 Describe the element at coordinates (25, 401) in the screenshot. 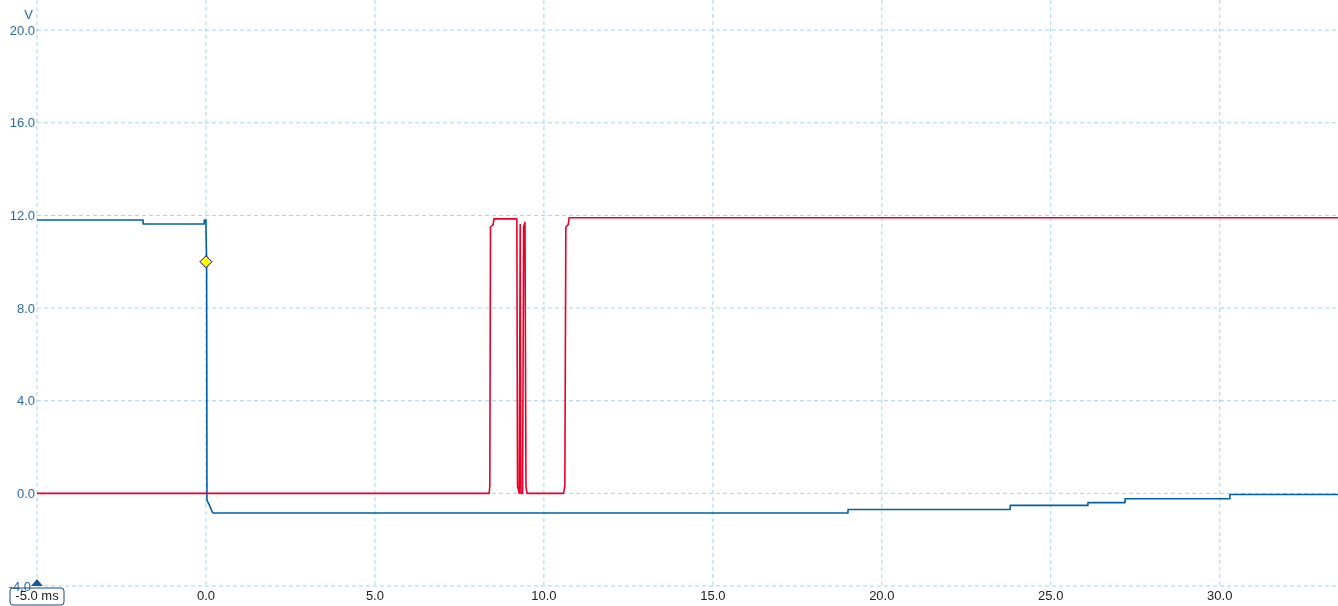

I see `y-tick-label: 4.0` at that location.